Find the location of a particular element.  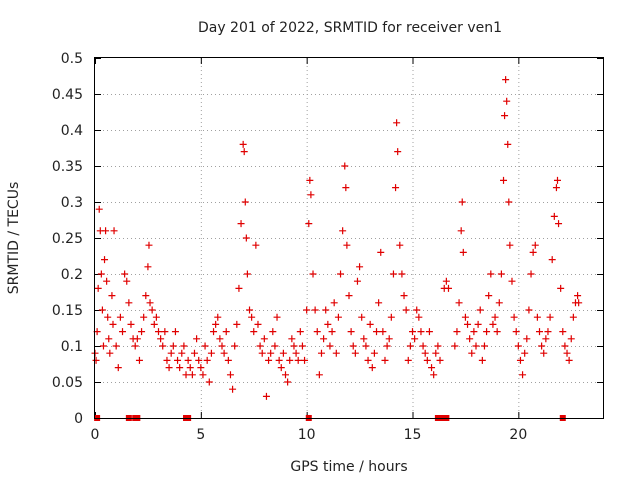

y-tick-label: 0.35 is located at coordinates (67, 167).